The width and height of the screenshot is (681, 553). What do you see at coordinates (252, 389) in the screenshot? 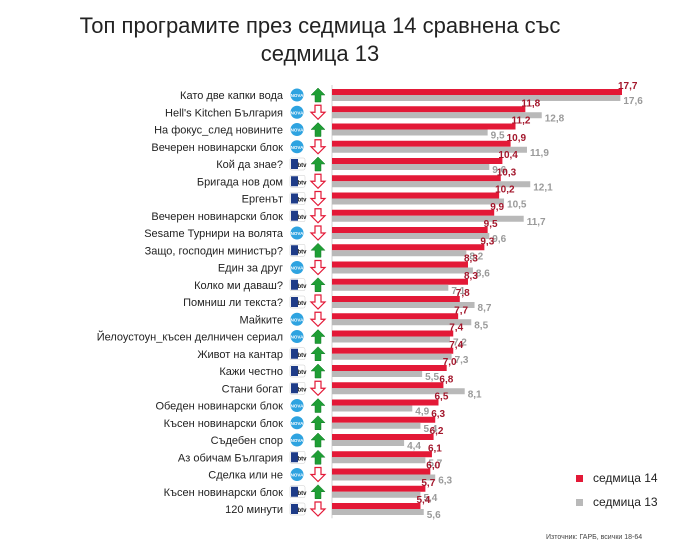
I see `category-label: Стани богат` at bounding box center [252, 389].